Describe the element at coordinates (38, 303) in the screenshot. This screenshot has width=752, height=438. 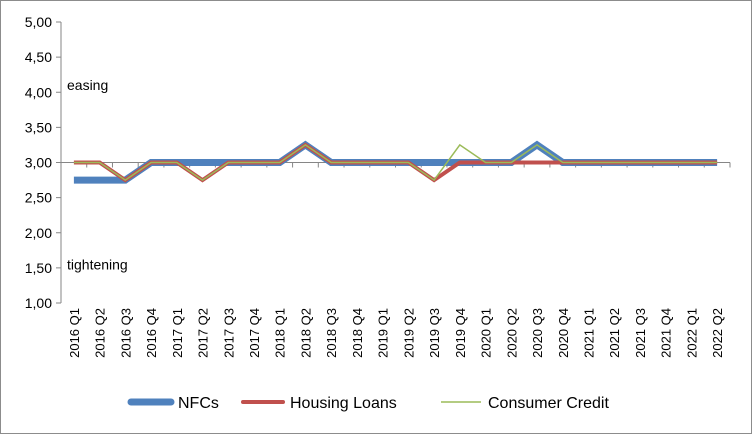
I see `y-tick-label: 1,00` at that location.